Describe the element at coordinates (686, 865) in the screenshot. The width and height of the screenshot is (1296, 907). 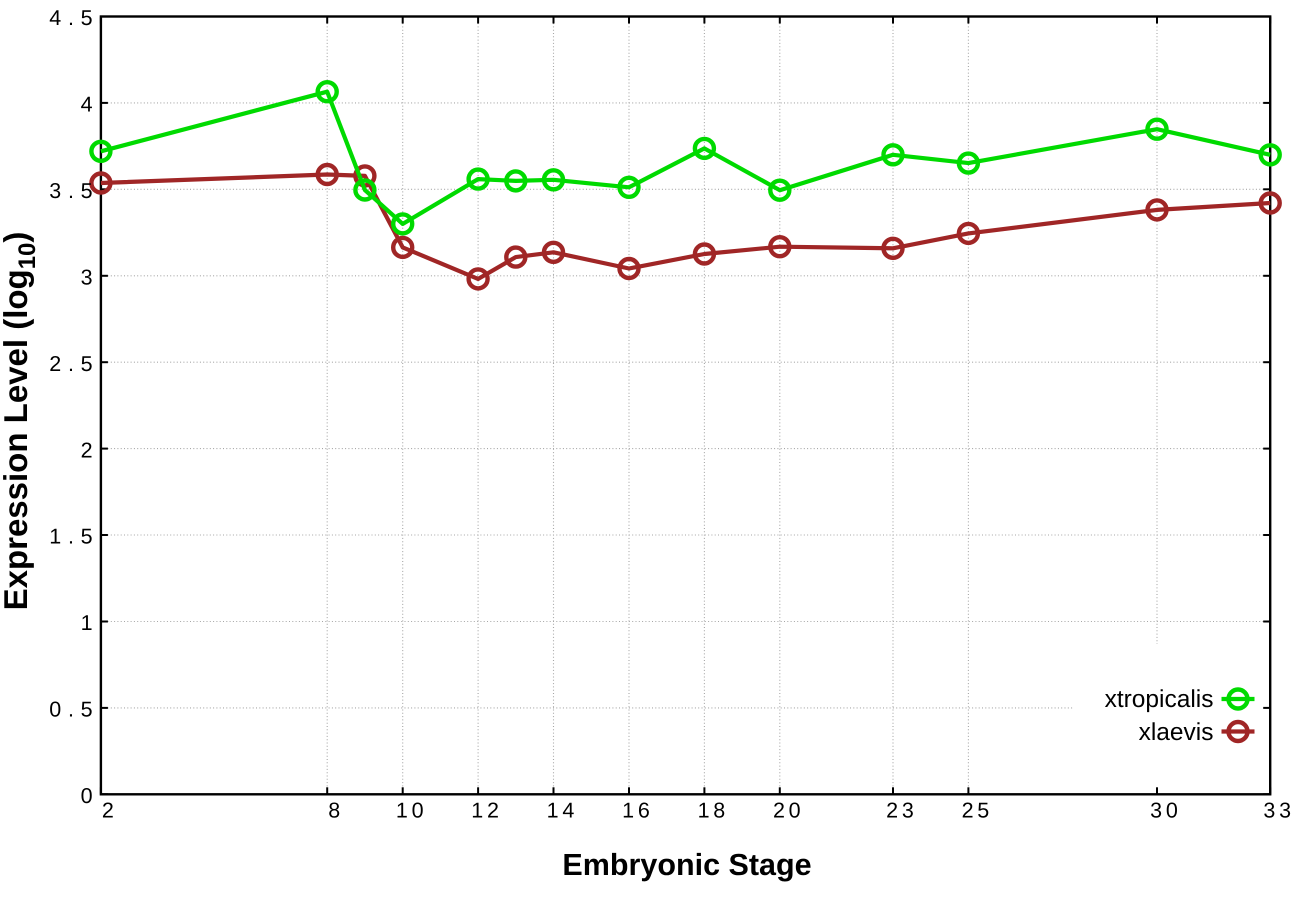
I see `svg-text: Embryonic Stage` at that location.